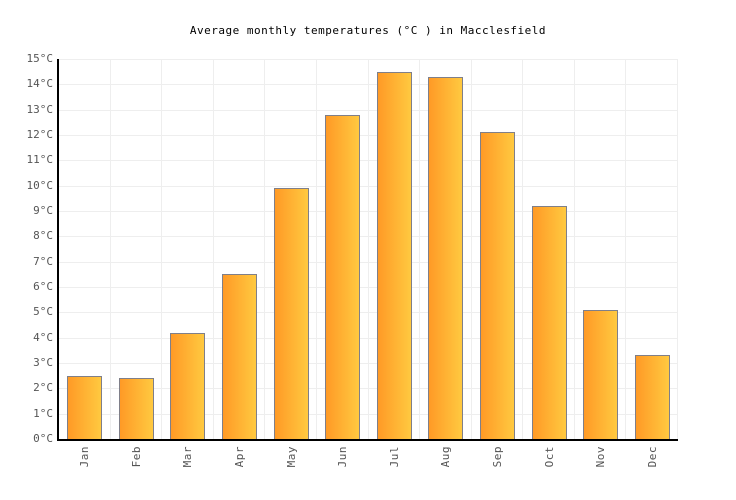 The image size is (736, 500). What do you see at coordinates (40, 84) in the screenshot?
I see `y-tick-label-14: 14°C` at bounding box center [40, 84].